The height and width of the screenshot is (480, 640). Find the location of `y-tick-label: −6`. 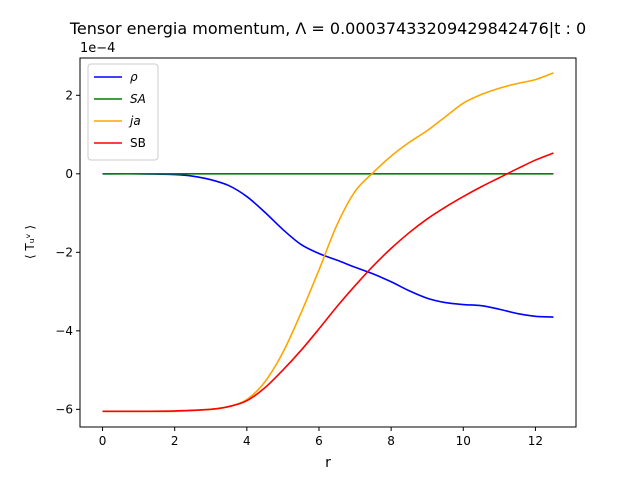

y-tick-label: −6 is located at coordinates (64, 409).